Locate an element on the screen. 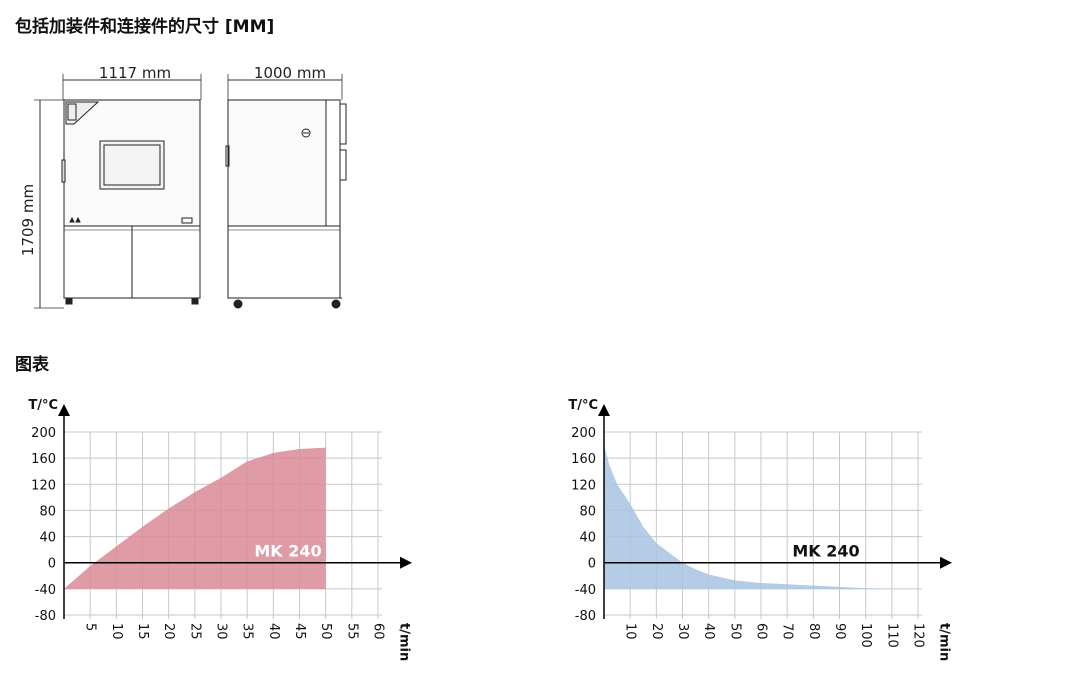  charts-heading: 图表 is located at coordinates (32, 365).